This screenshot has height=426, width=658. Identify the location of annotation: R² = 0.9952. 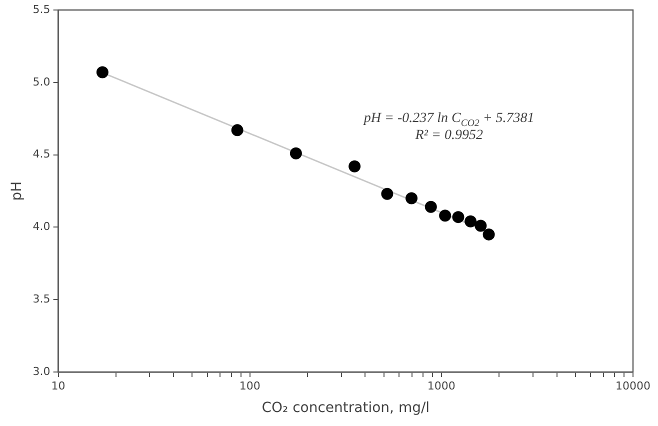
(448, 135).